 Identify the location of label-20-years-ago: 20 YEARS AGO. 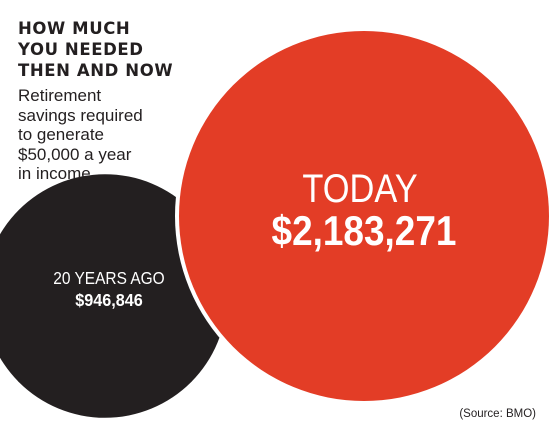
(108, 278).